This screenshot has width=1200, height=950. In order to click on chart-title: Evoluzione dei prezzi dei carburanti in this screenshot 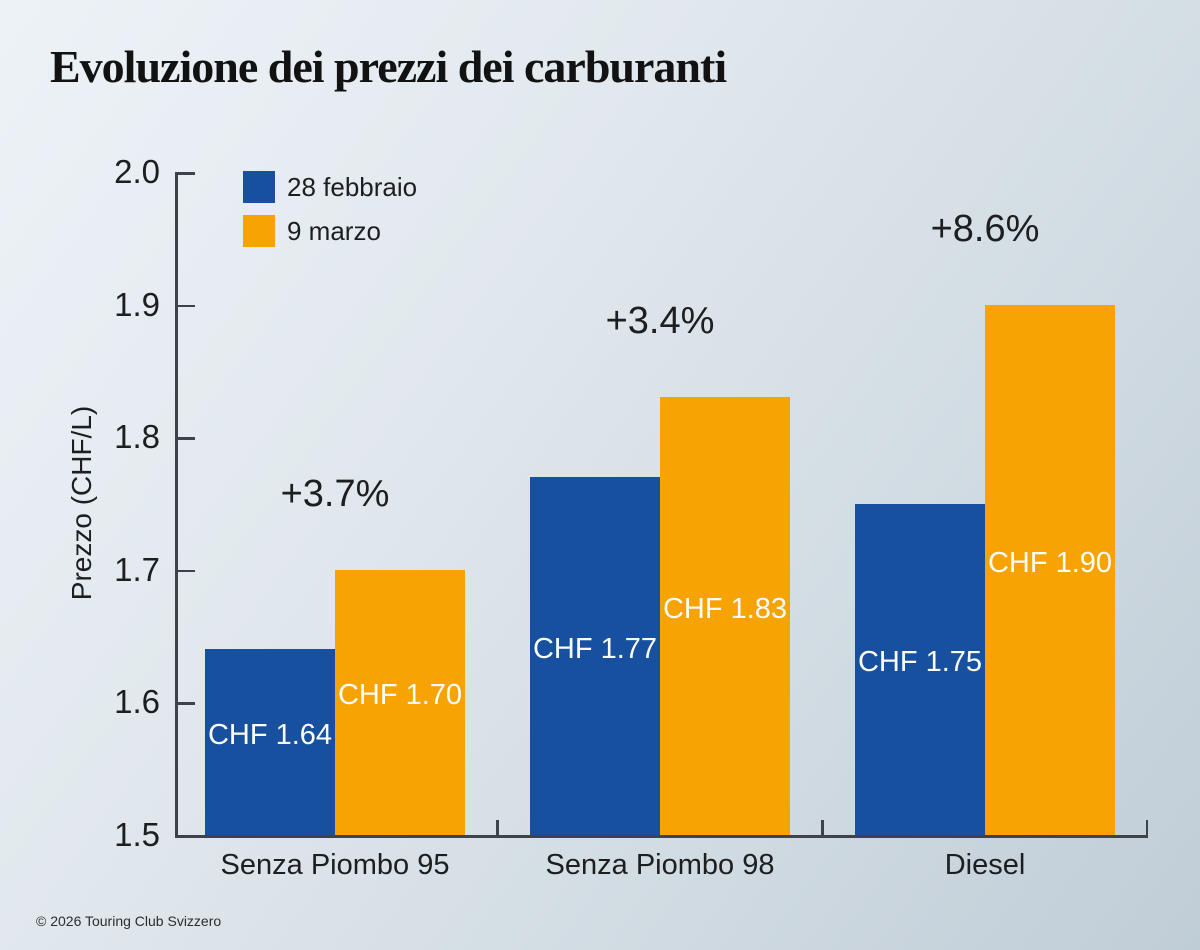, I will do `click(388, 66)`.